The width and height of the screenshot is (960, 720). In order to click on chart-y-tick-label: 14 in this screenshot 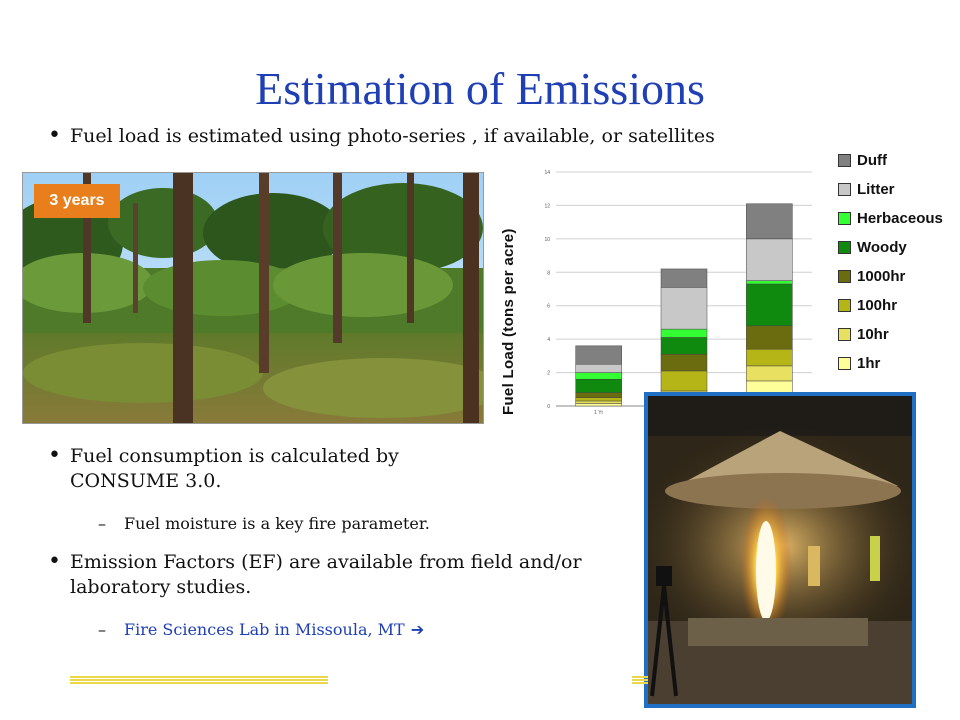, I will do `click(547, 173)`.